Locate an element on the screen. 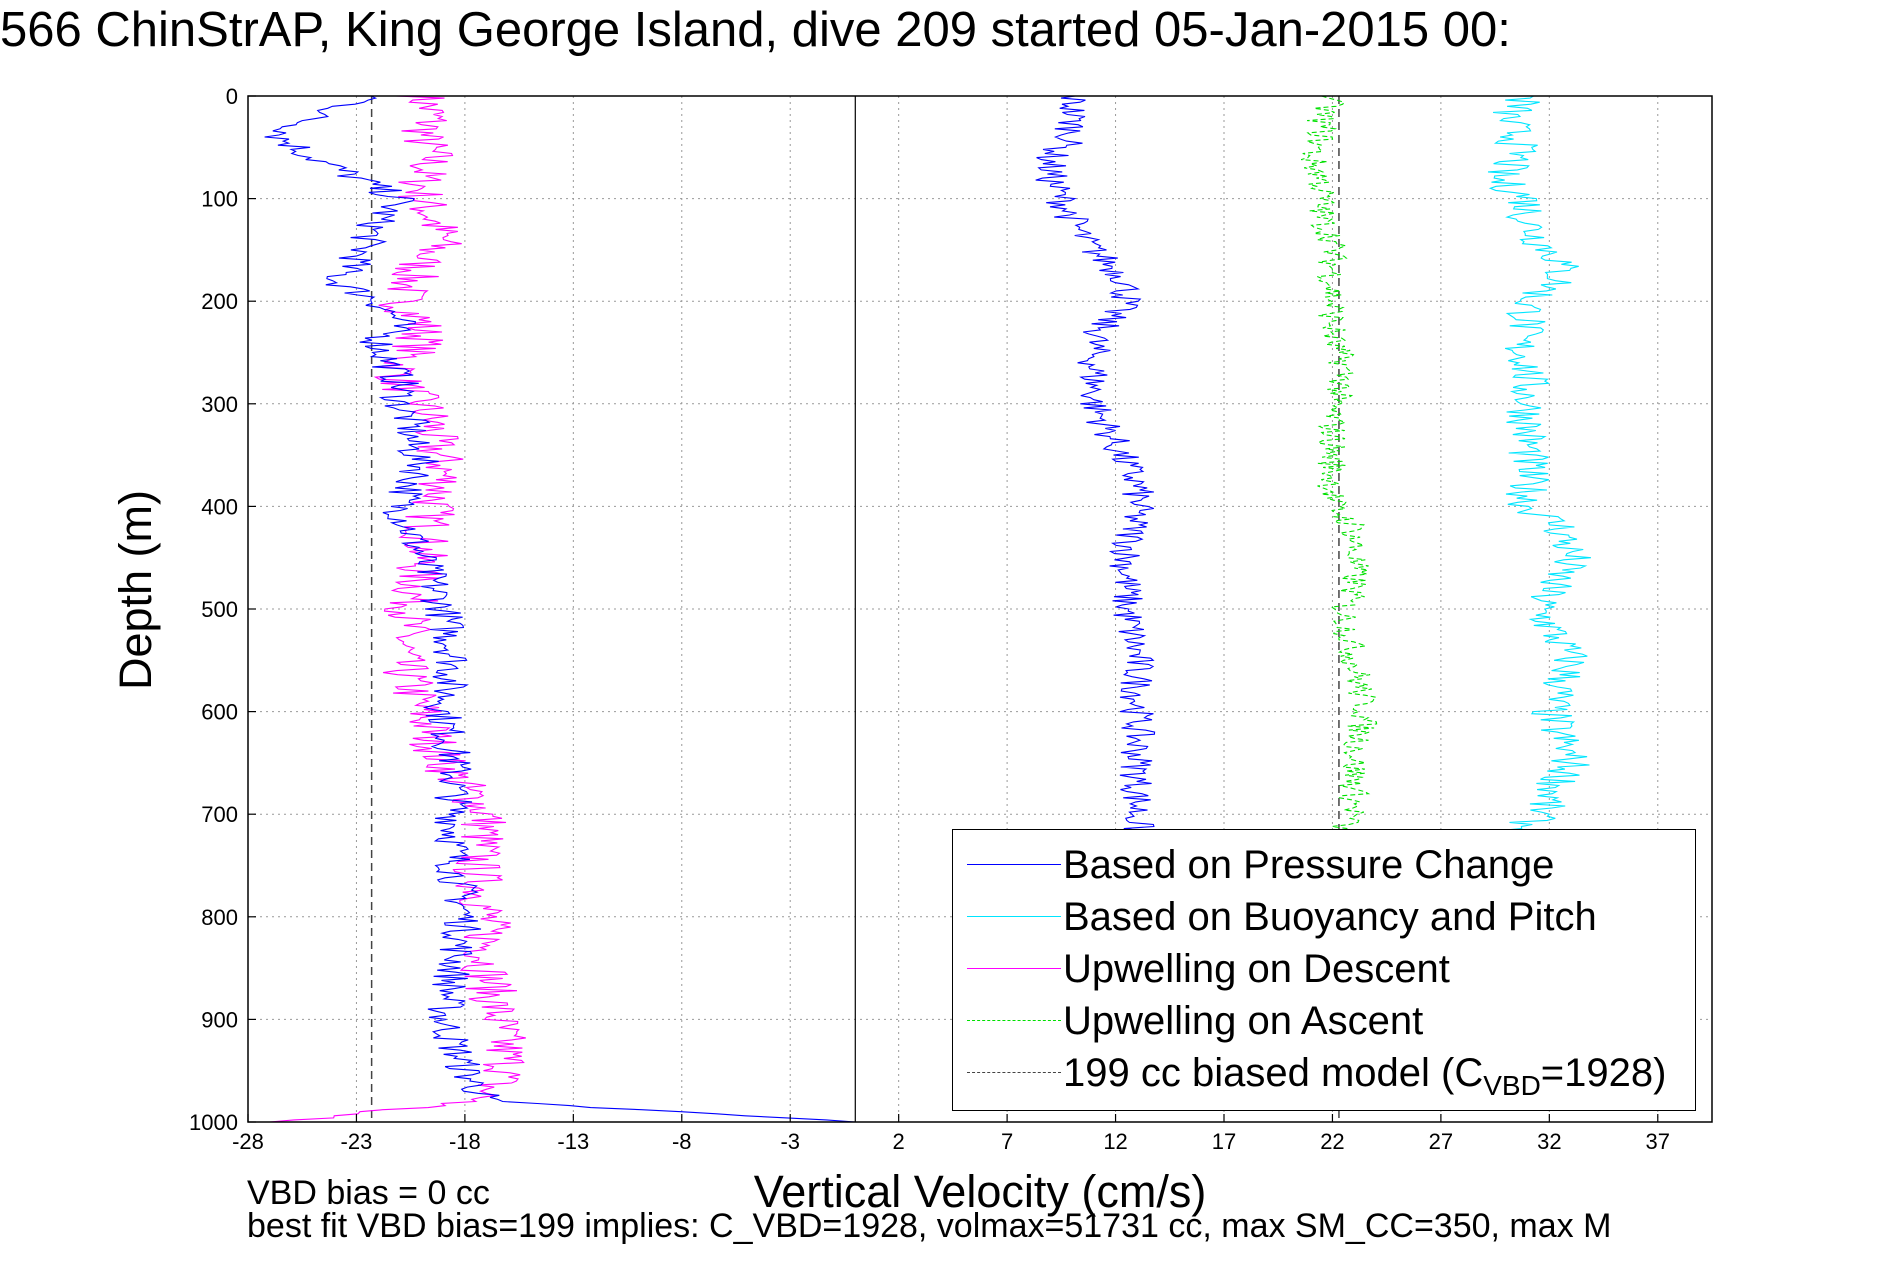  y-tick-label: 900 is located at coordinates (219, 1019).